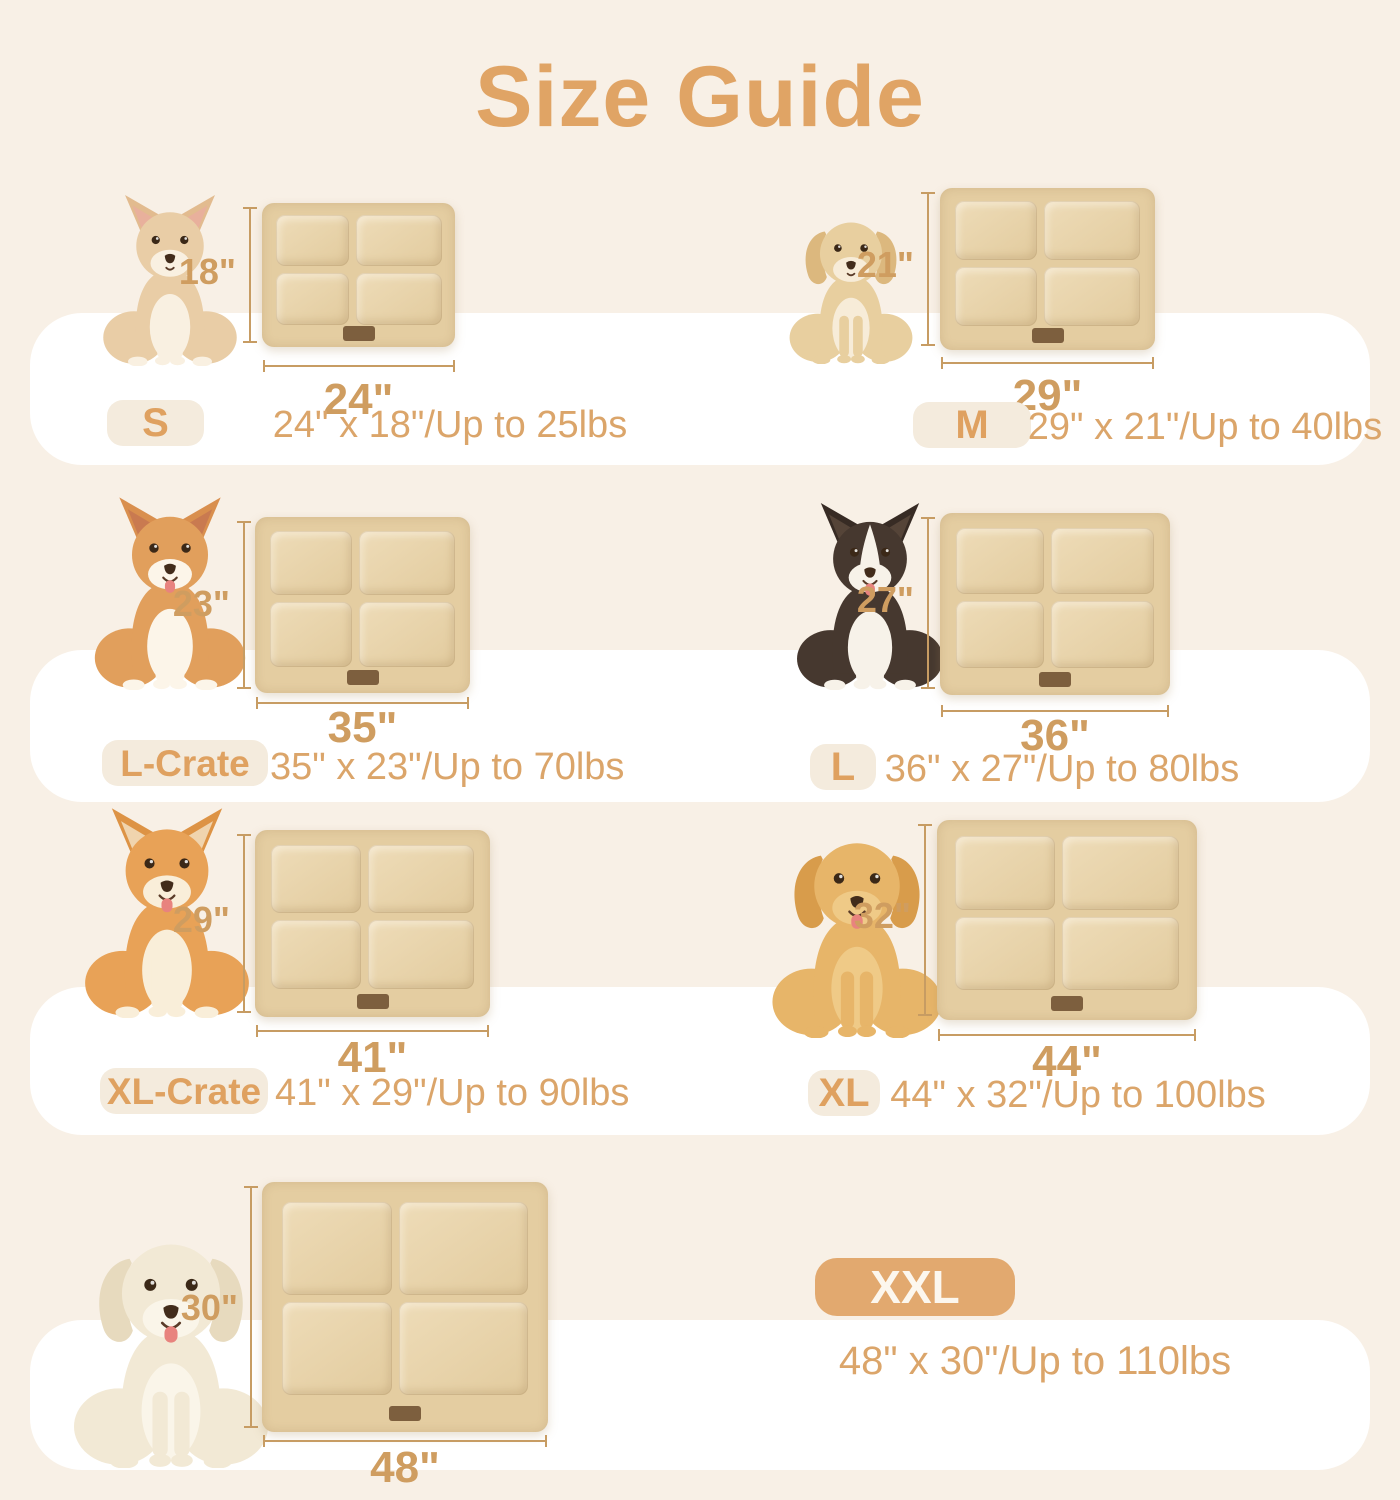 This screenshot has width=1400, height=1500. Describe the element at coordinates (185, 763) in the screenshot. I see `size-badge-l-crate: L-Crate` at that location.